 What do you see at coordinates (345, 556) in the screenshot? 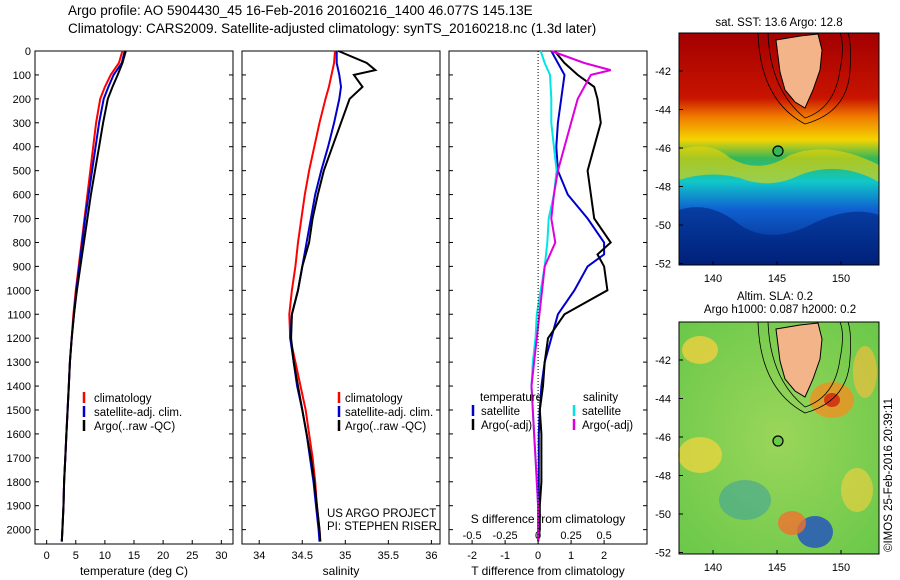
I see `x-tick-label: 35` at bounding box center [345, 556].